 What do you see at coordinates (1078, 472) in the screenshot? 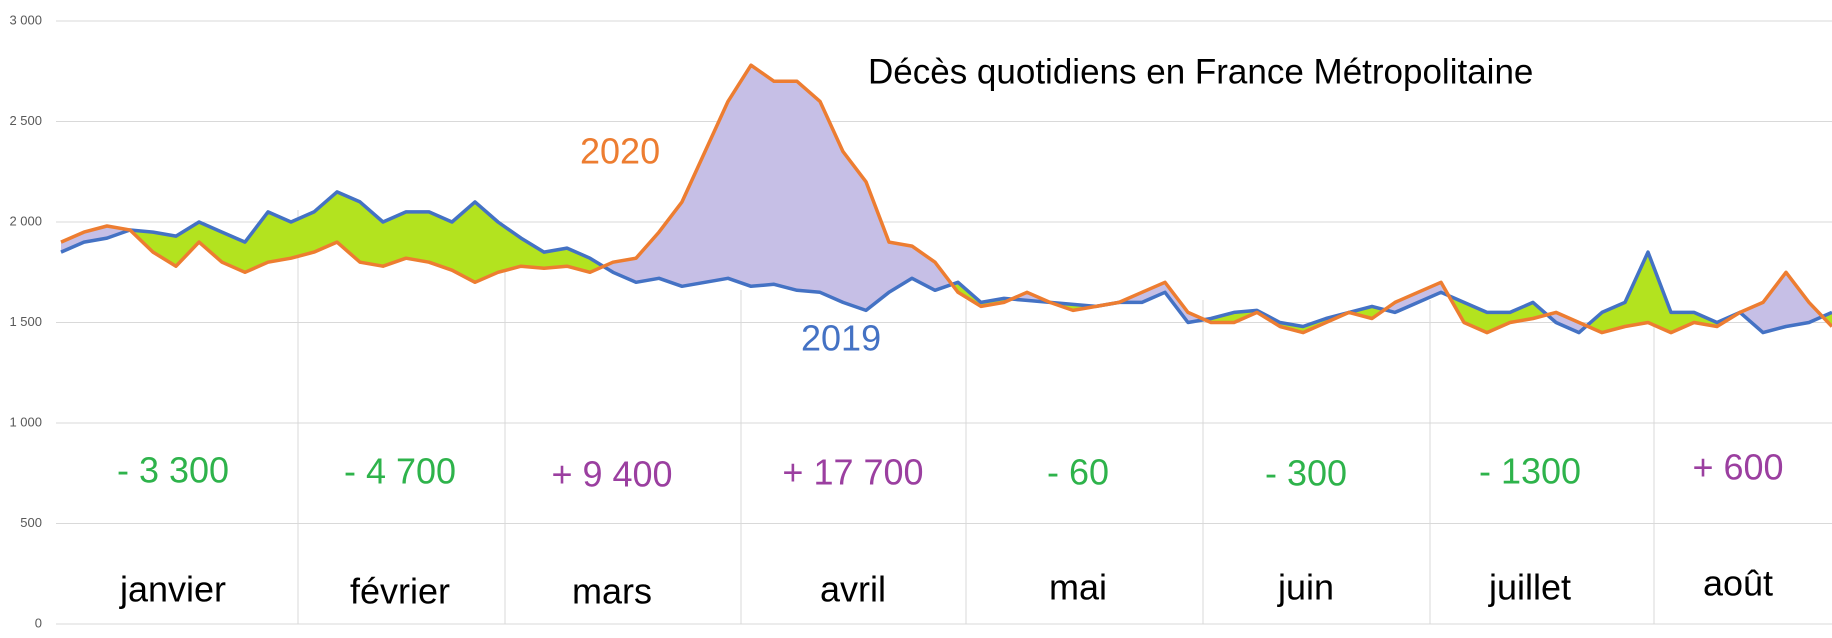
I see `month-difference: - 60` at bounding box center [1078, 472].